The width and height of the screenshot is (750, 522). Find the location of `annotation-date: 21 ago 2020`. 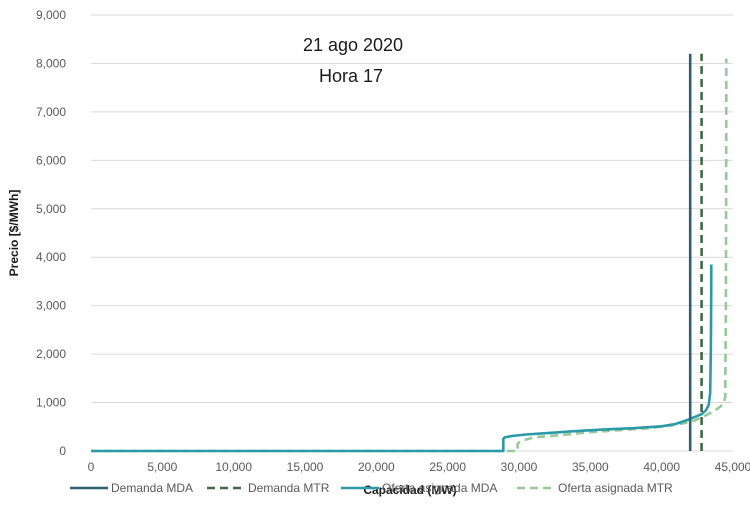

annotation-date: 21 ago 2020 is located at coordinates (353, 45).